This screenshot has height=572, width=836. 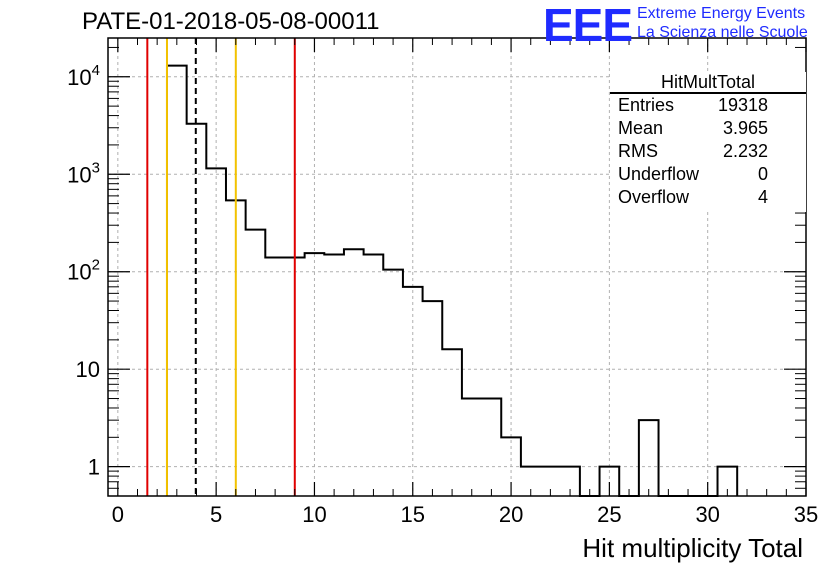 What do you see at coordinates (96, 70) in the screenshot?
I see `y-tick-exponent: 4` at bounding box center [96, 70].